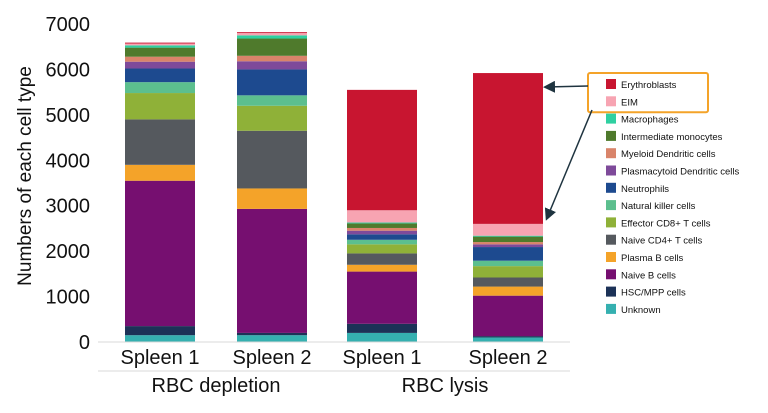  I want to click on group-label: RBC lysis, so click(445, 386).